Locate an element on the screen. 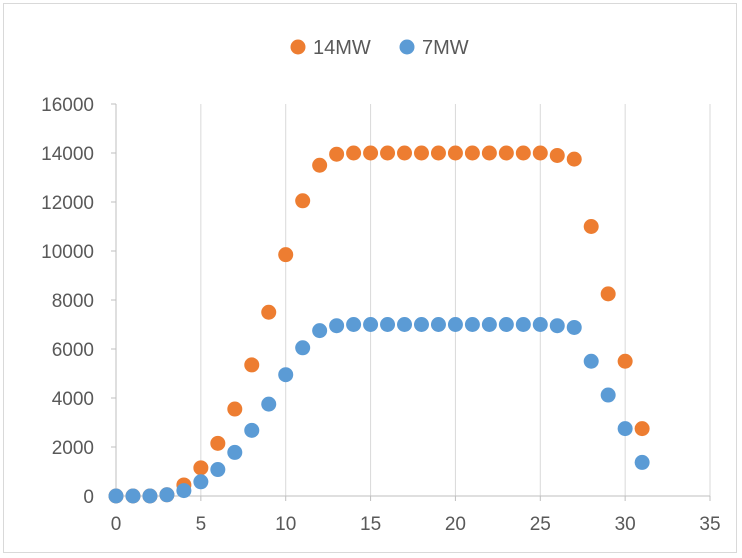 The image size is (742, 558). x-tick-label: 25 is located at coordinates (540, 524).